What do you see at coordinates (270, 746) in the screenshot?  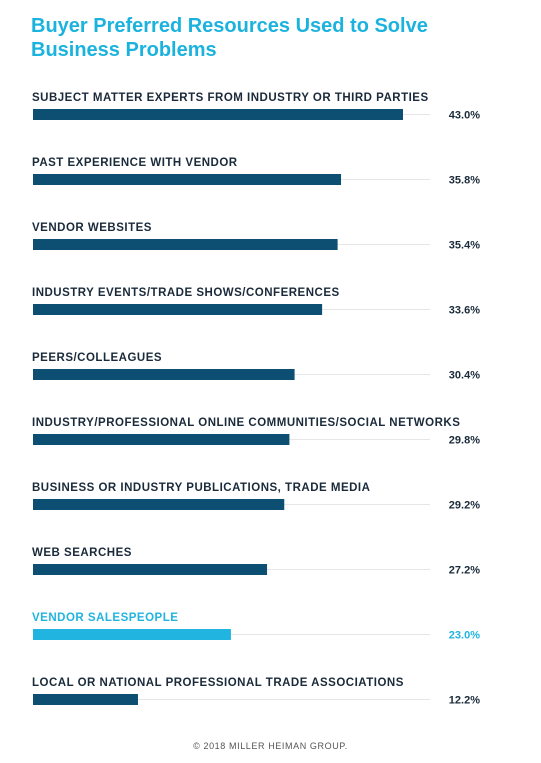 I see `copyright-footer: © 2018 MILLER HEIMAN GROUP.` at bounding box center [270, 746].